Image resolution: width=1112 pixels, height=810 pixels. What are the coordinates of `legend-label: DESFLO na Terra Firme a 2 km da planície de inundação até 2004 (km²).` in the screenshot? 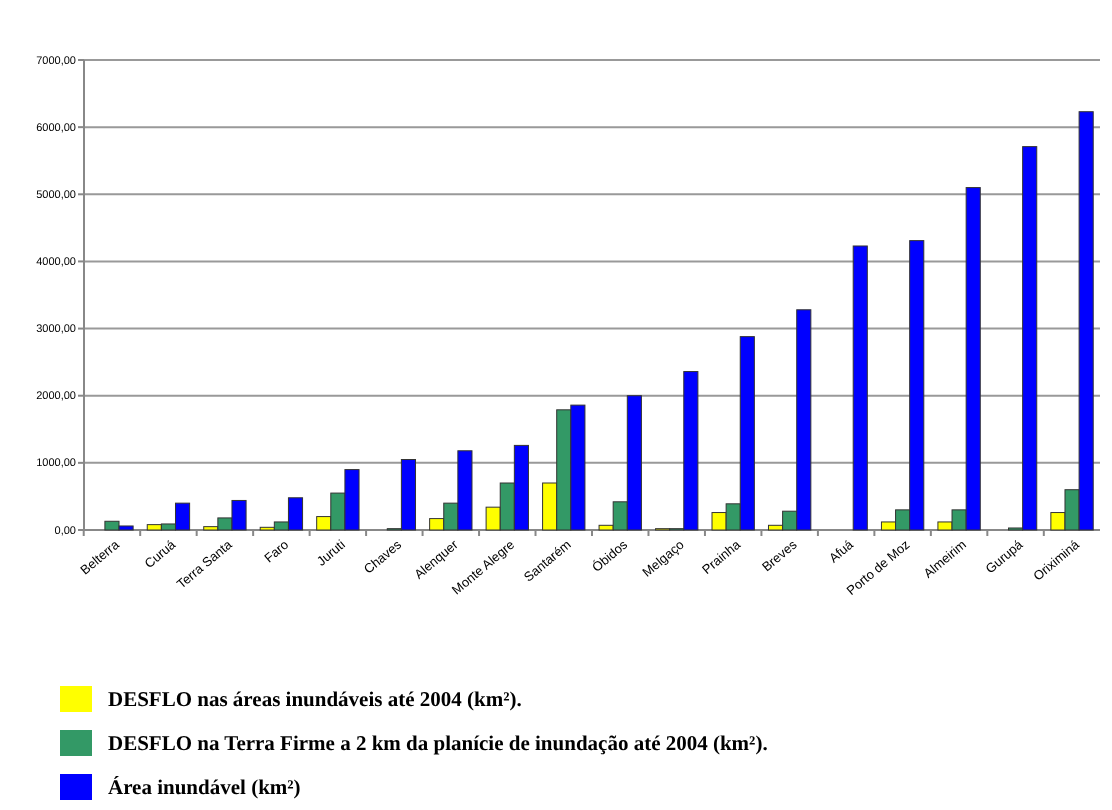 It's located at (438, 745).